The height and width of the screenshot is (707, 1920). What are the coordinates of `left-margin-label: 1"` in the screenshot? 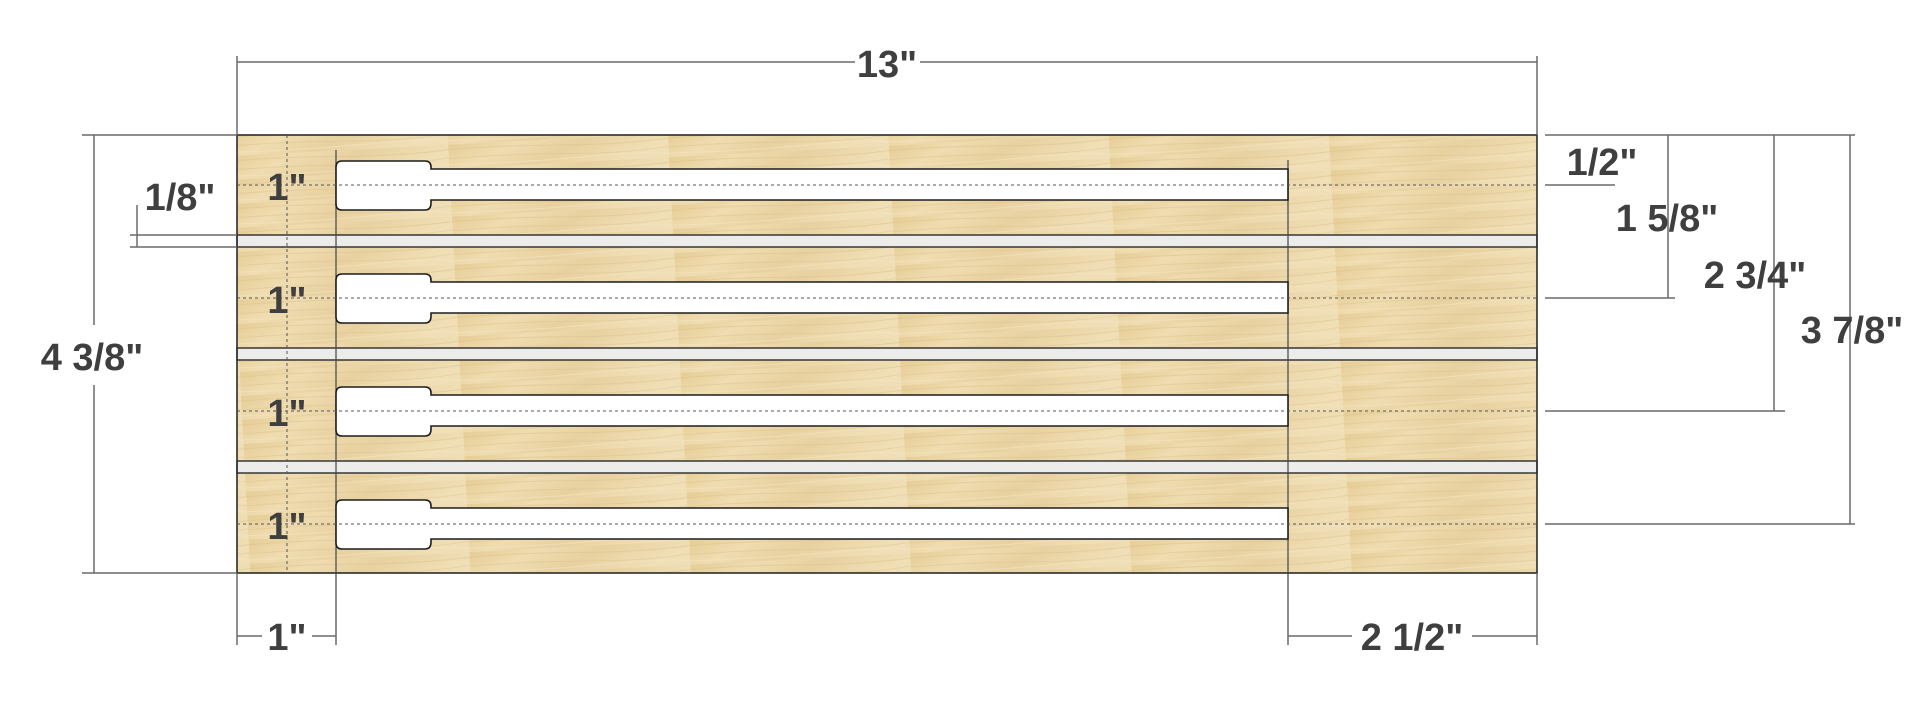 It's located at (286, 638).